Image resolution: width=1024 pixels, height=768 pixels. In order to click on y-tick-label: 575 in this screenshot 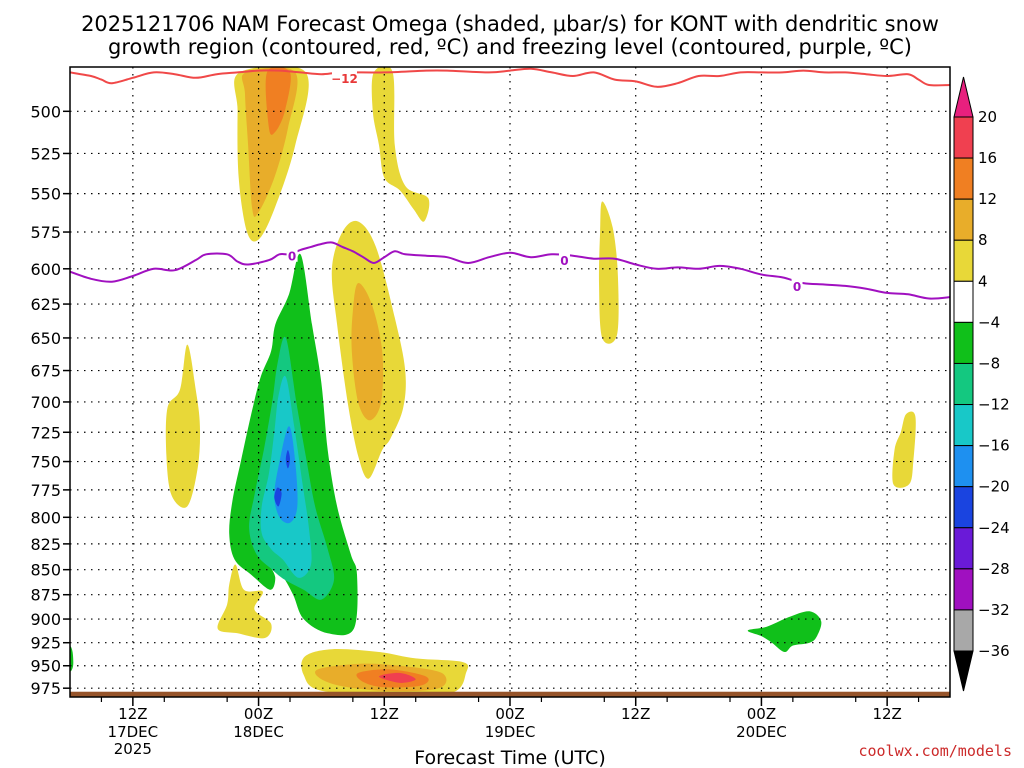, I will do `click(45, 232)`.